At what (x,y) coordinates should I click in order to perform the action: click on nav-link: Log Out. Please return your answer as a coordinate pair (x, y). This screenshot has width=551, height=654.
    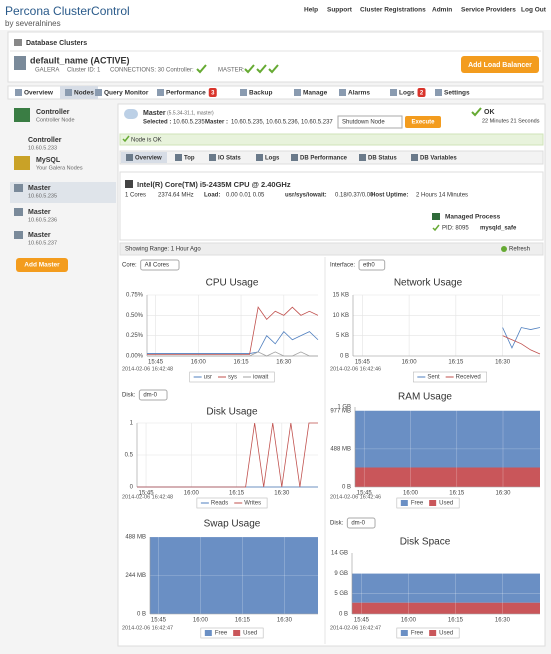
    Looking at the image, I should click on (534, 10).